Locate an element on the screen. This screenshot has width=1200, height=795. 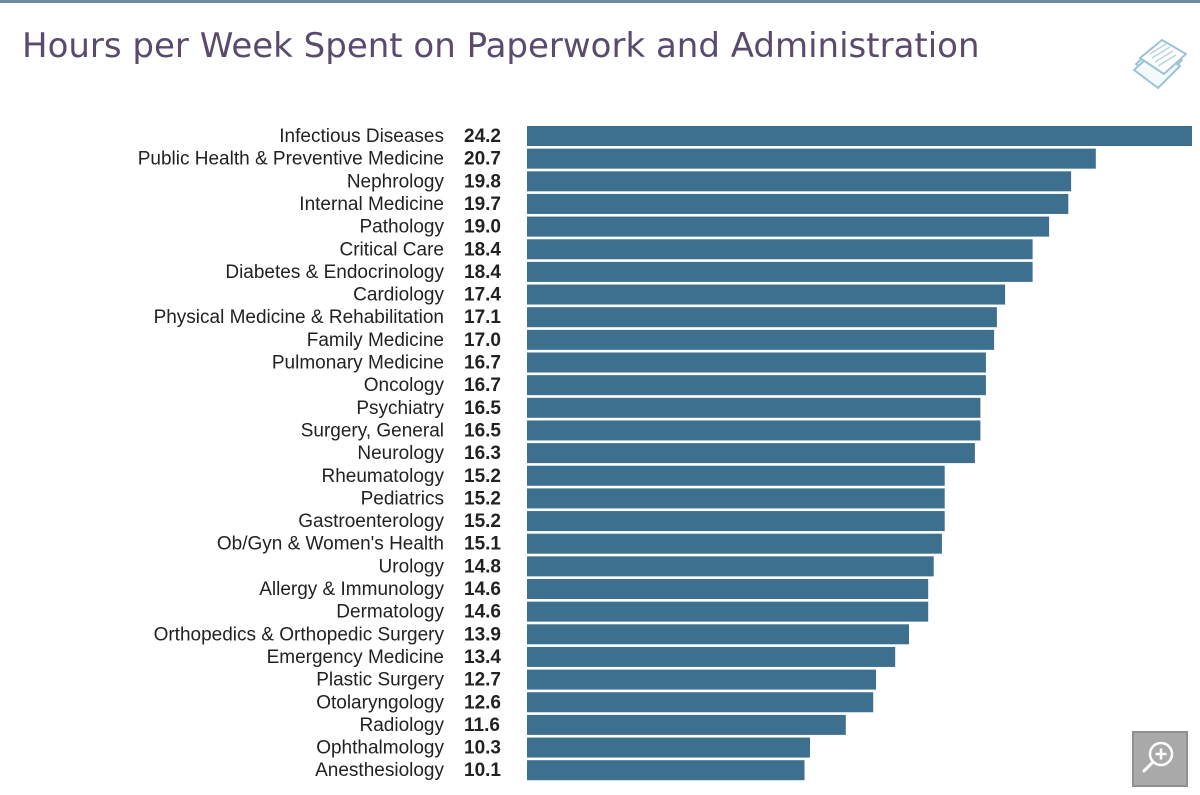
category-label: Surgery, General is located at coordinates (372, 430).